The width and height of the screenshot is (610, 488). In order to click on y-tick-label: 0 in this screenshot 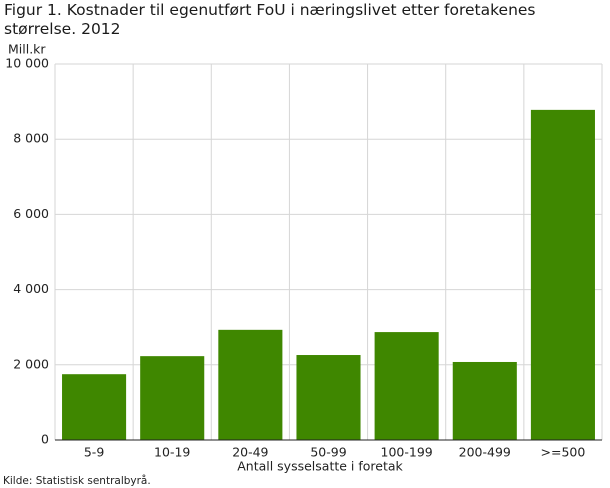, I will do `click(45, 439)`.